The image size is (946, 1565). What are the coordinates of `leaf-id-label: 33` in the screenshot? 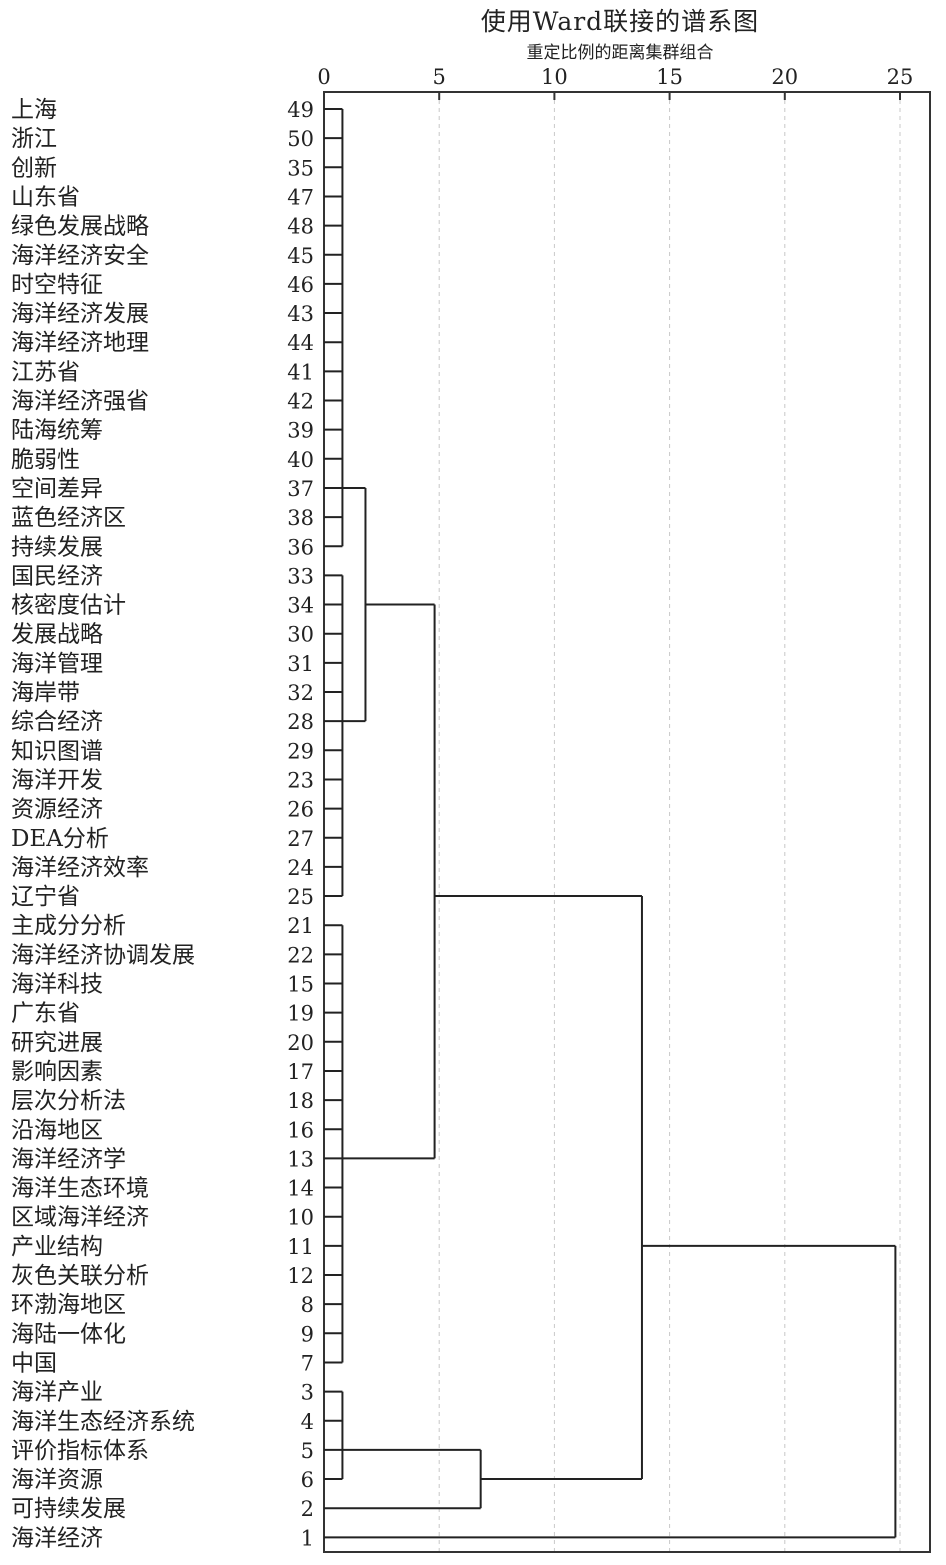 It's located at (300, 576).